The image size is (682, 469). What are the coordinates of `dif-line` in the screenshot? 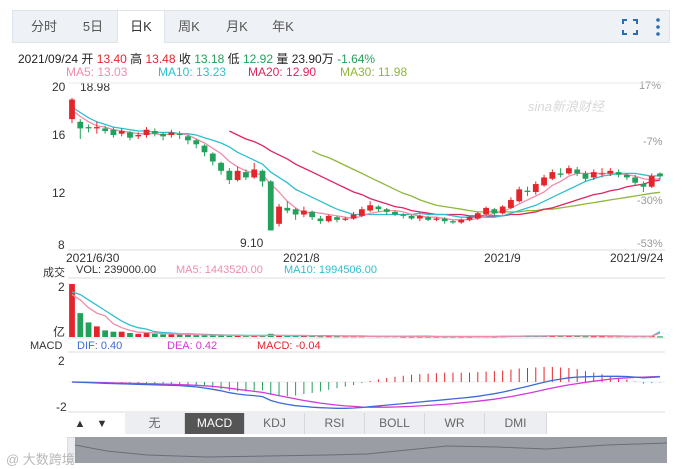 It's located at (366, 392).